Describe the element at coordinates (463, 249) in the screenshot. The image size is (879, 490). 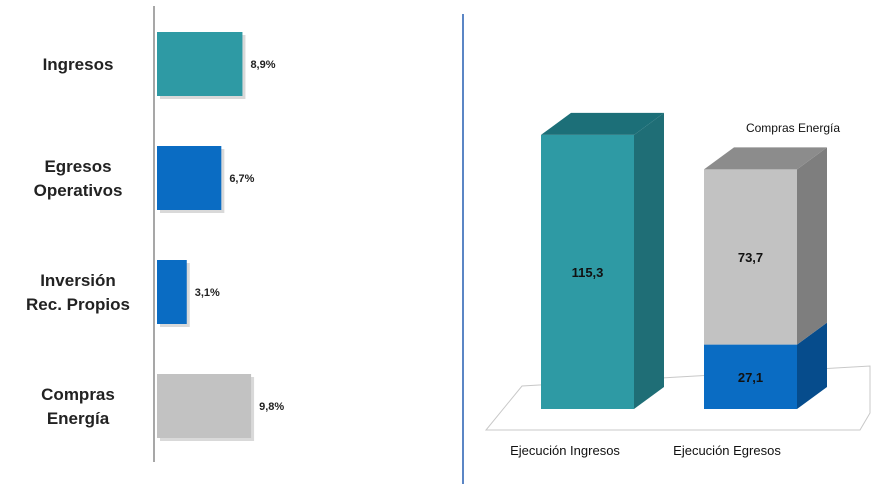
I see `chart-divider` at that location.